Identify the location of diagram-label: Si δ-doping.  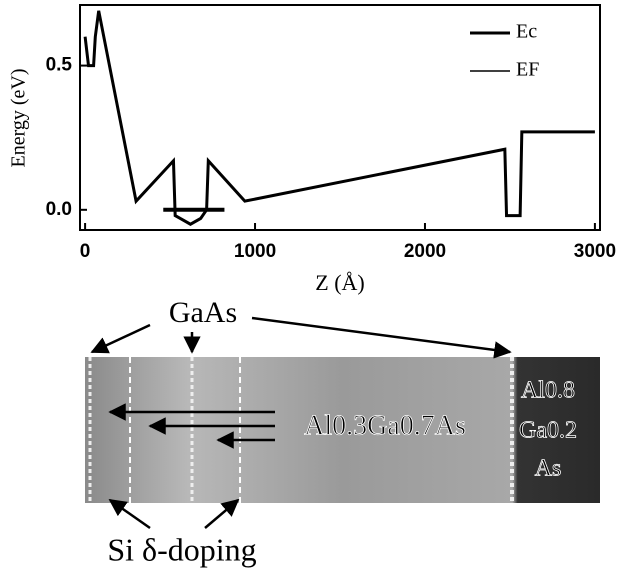
(181, 549).